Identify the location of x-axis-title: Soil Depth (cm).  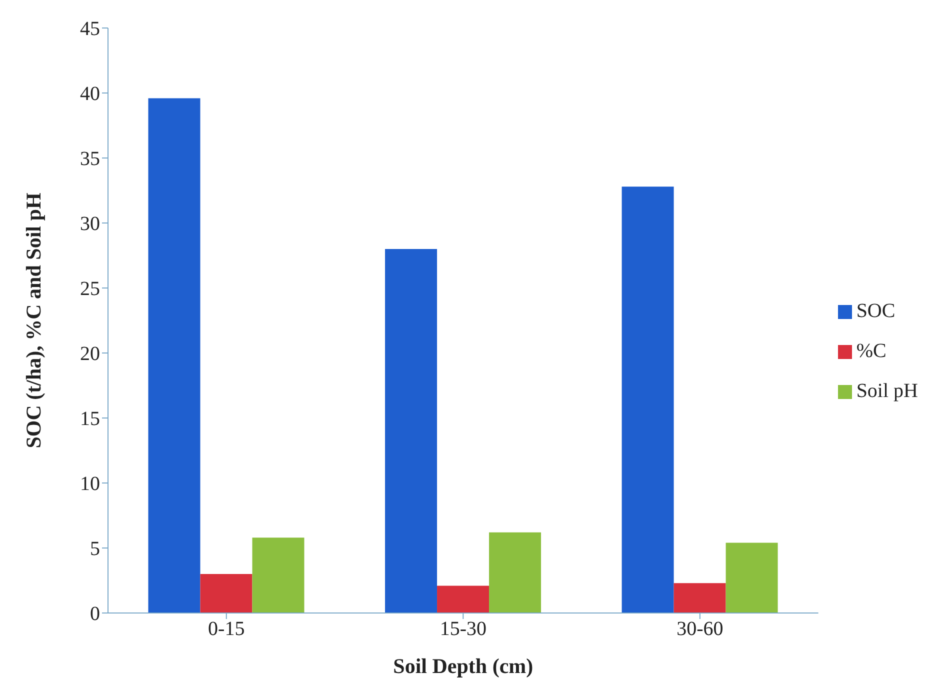
(463, 666).